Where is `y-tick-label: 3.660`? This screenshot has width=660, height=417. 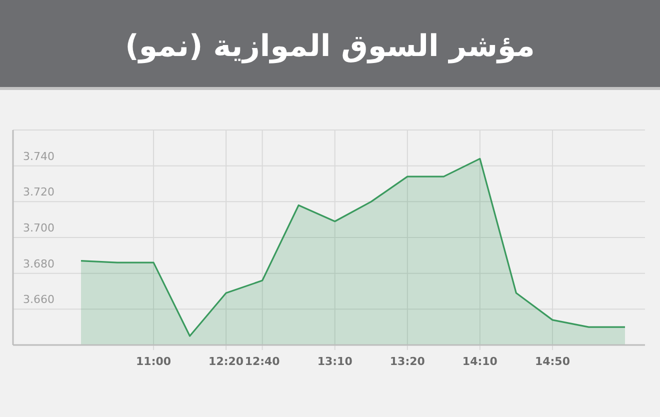
y-tick-label: 3.660 is located at coordinates (38, 299).